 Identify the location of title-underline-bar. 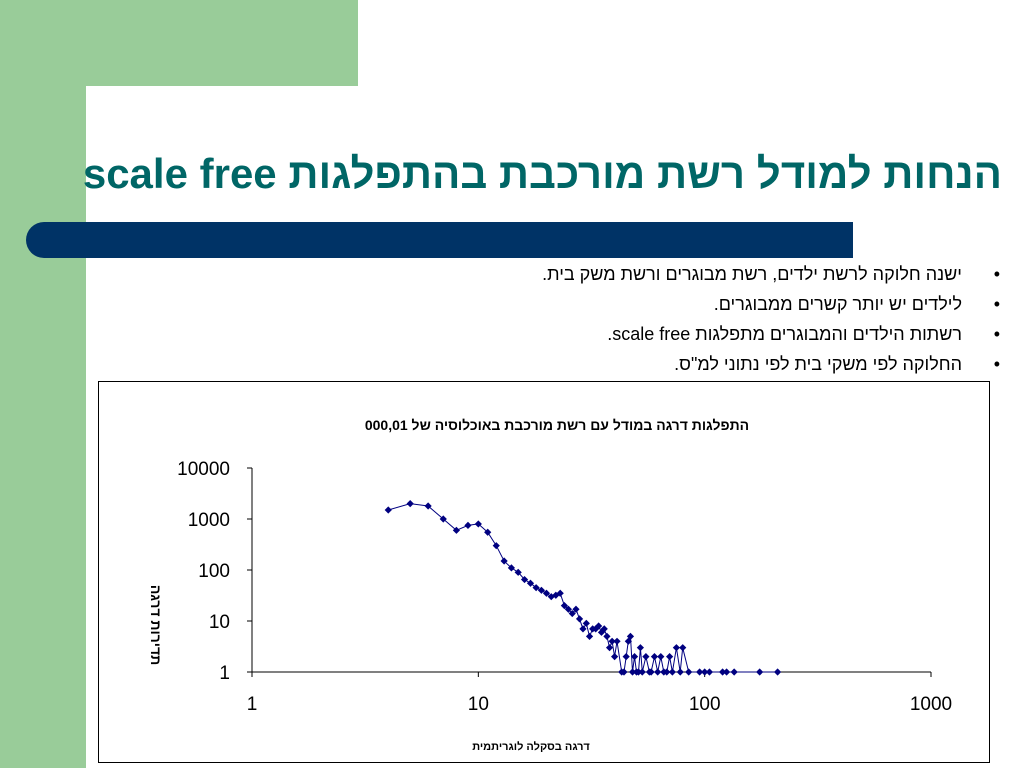
(439, 240).